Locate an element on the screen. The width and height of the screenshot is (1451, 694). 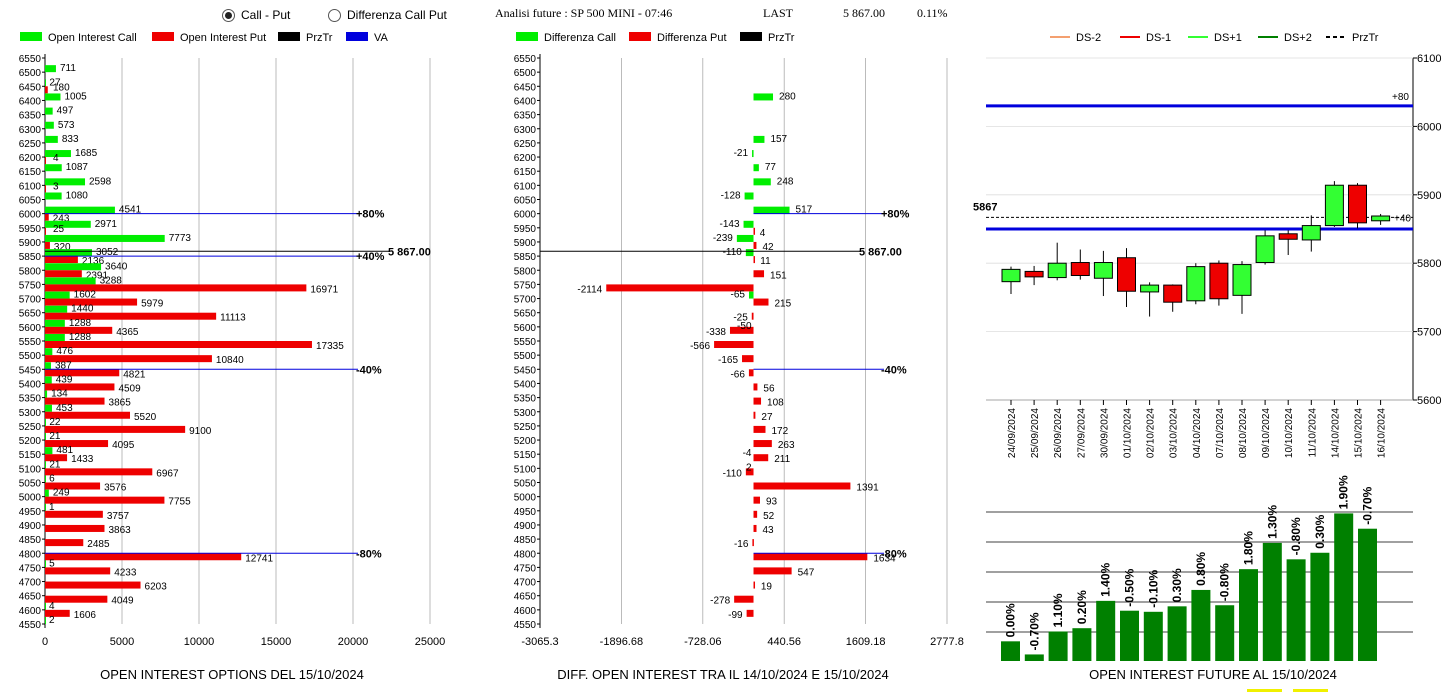
diff-put-label: -338 is located at coordinates (716, 332).